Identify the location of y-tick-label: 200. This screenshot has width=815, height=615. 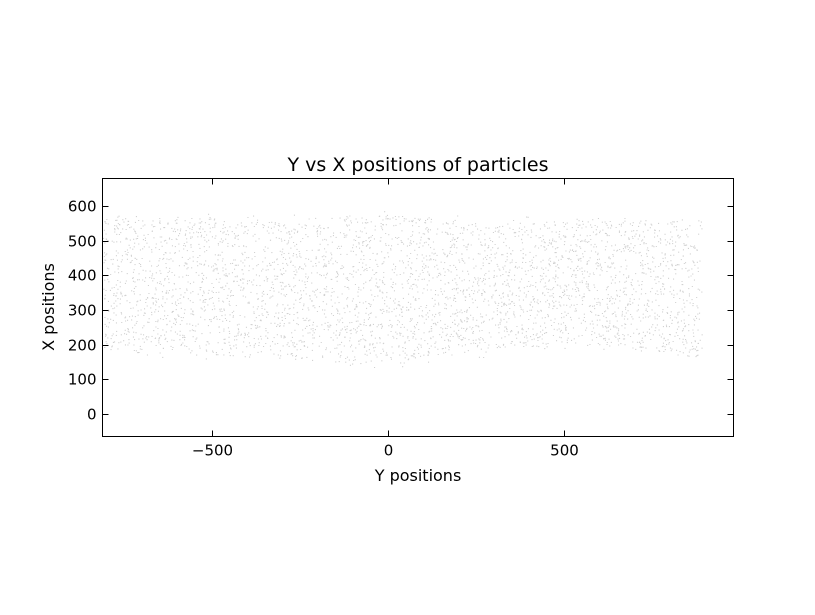
(82, 346).